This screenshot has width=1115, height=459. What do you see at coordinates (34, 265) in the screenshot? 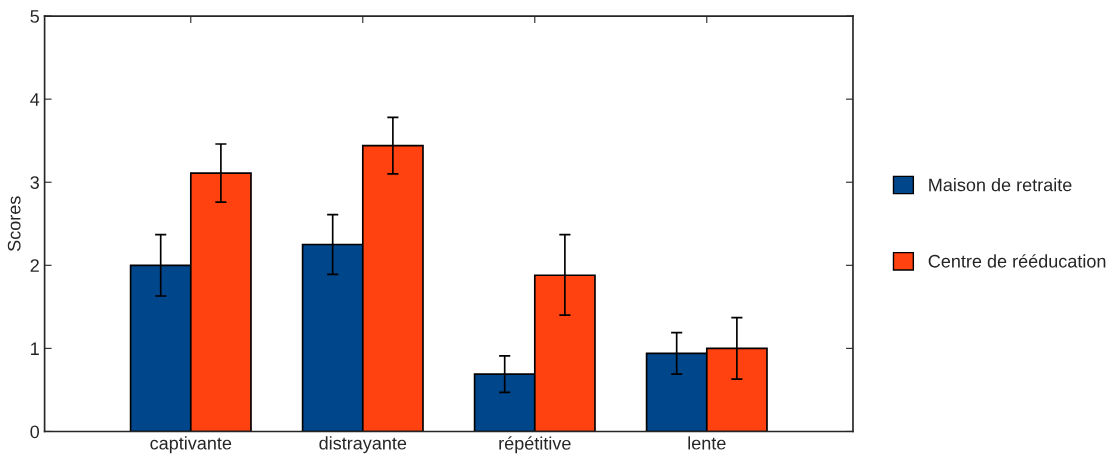
I see `y-tick-label: 2` at bounding box center [34, 265].